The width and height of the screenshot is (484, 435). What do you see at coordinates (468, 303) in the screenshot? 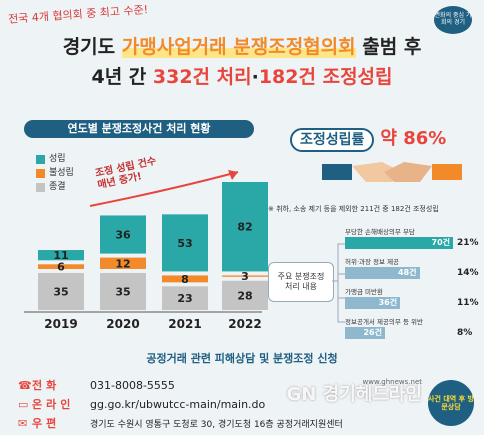
I see `breakdown-row-pct: 11%` at bounding box center [468, 303].